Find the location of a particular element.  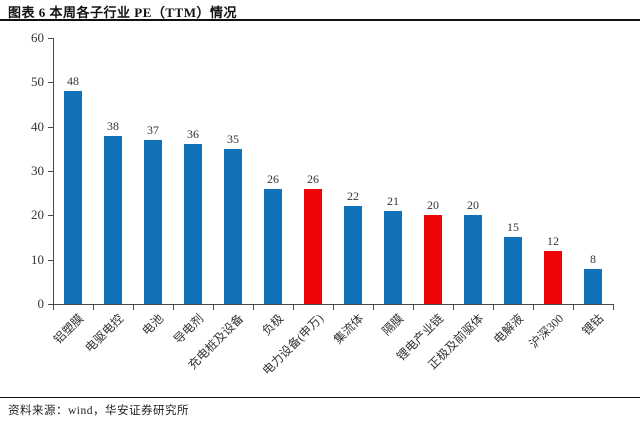

bar-负极 is located at coordinates (273, 246).